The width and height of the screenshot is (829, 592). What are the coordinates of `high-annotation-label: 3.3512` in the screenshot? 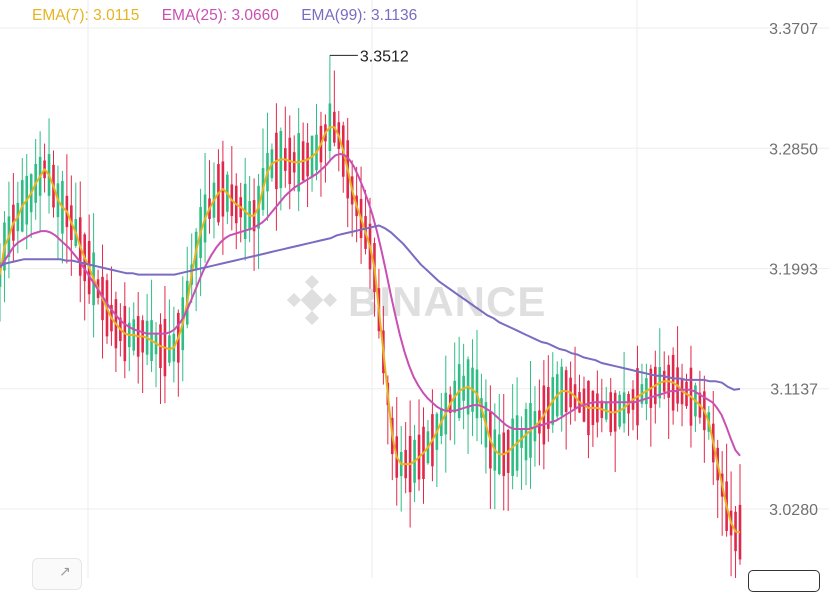 It's located at (384, 56).